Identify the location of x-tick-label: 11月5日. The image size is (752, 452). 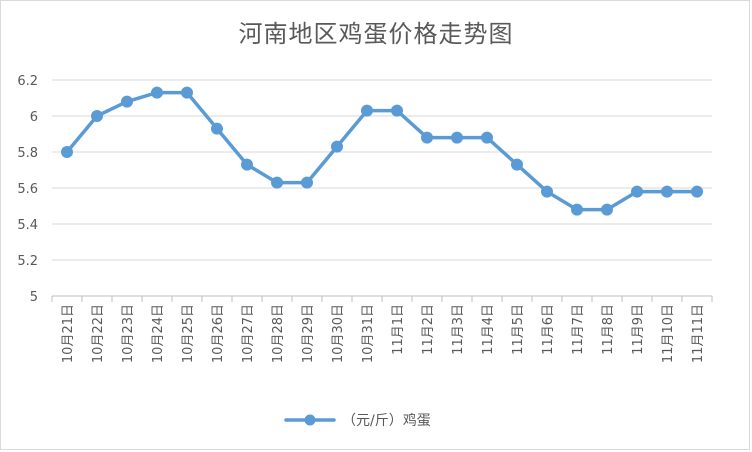
(518, 329).